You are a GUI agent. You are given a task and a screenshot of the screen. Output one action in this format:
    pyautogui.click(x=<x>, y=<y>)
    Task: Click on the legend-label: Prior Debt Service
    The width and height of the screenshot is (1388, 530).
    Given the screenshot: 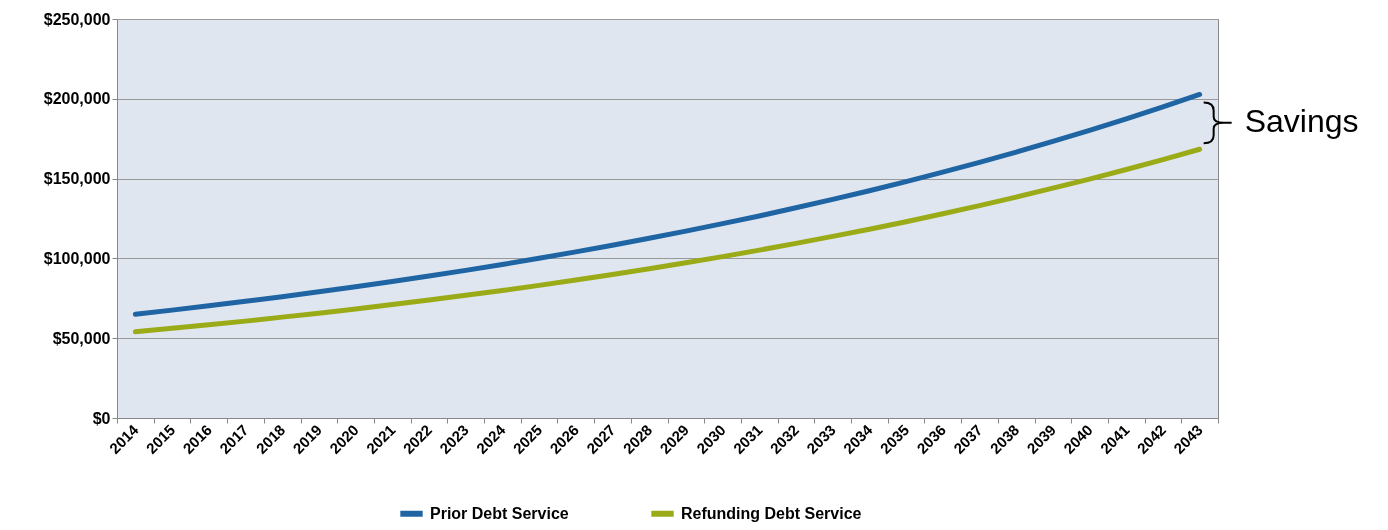 What is the action you would take?
    pyautogui.click(x=499, y=513)
    